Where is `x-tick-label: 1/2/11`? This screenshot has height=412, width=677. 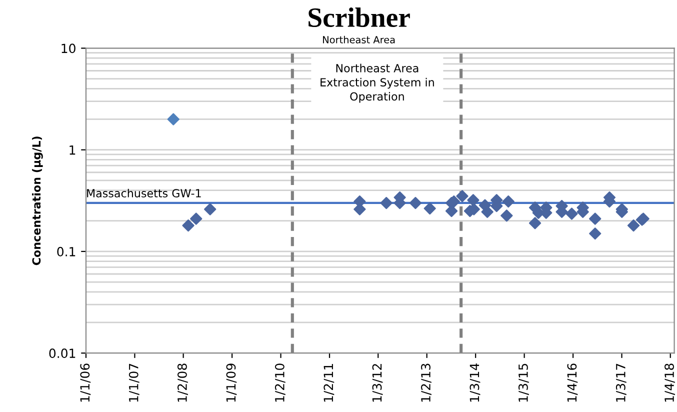 x-tick-label: 1/2/11 is located at coordinates (329, 383).